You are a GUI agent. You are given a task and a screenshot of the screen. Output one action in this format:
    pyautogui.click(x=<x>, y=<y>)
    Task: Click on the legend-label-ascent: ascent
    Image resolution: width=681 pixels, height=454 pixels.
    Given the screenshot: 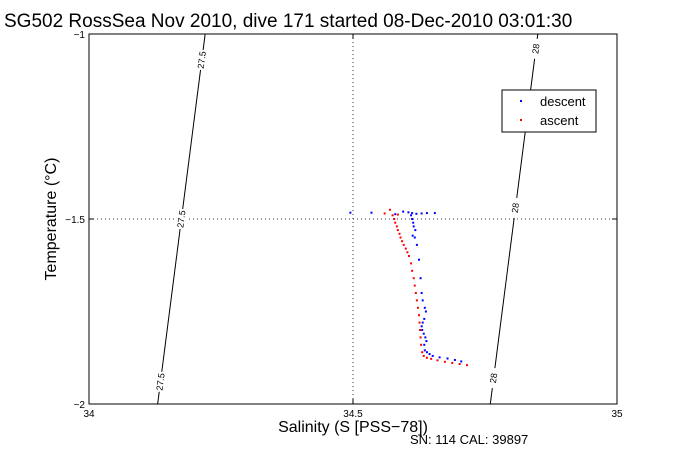 What is the action you would take?
    pyautogui.click(x=559, y=120)
    